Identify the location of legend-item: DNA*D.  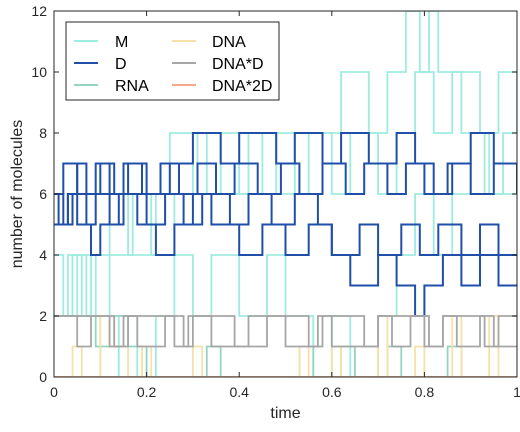
(218, 64).